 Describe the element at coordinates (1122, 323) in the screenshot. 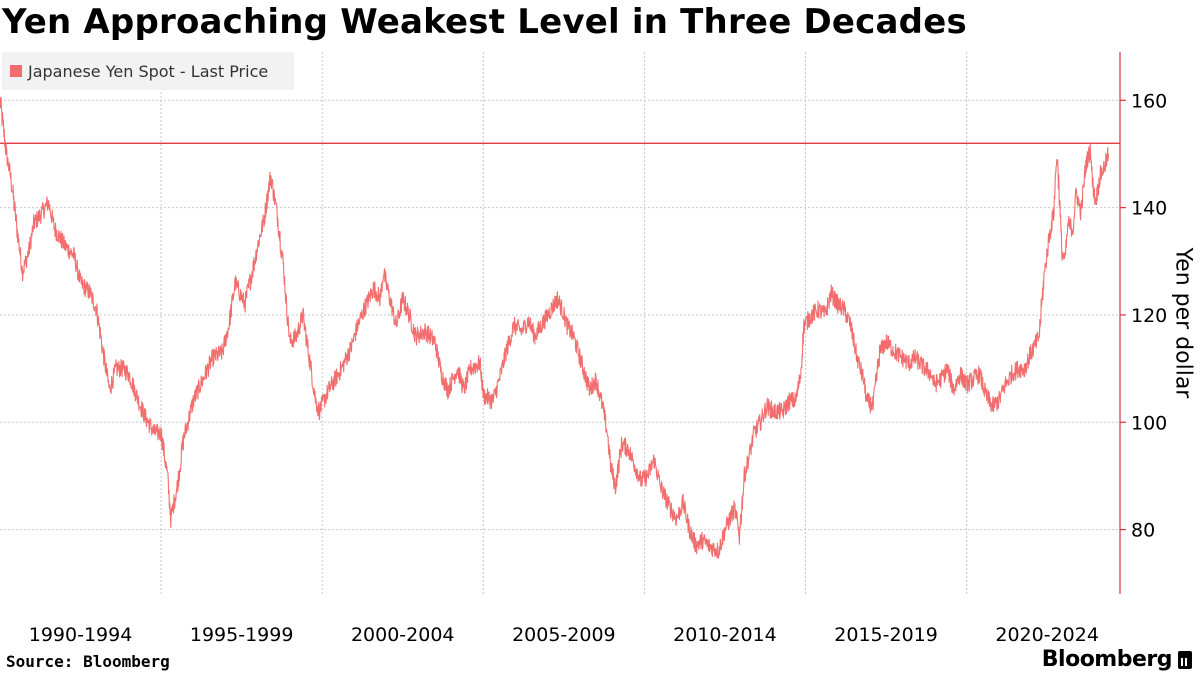

I see `y-axis` at that location.